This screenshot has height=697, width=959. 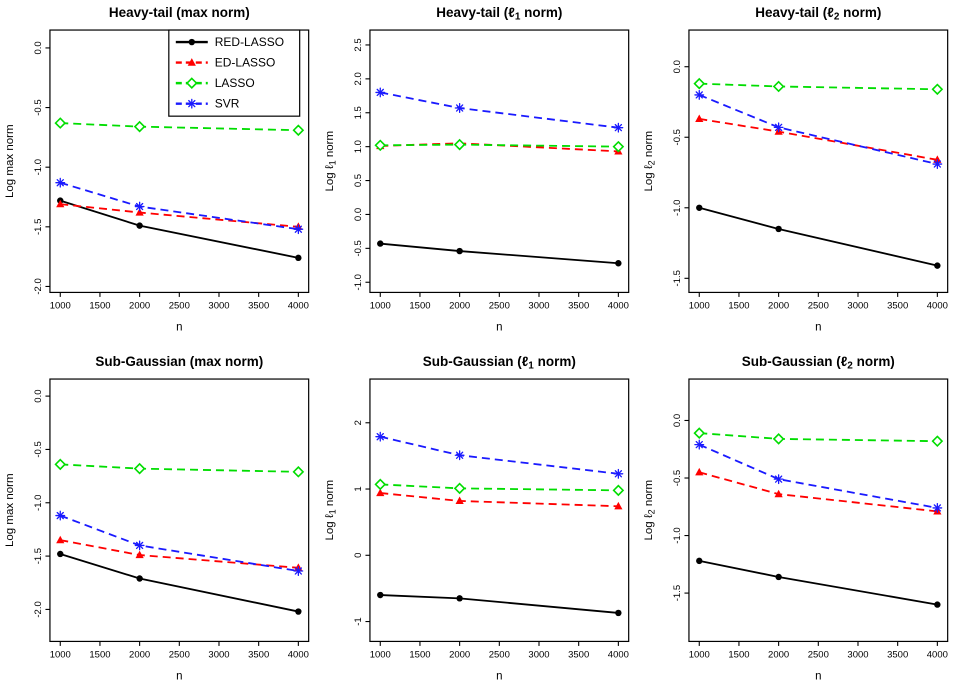 What do you see at coordinates (249, 42) in the screenshot?
I see `legend-label-red-lasso: RED-LASSO` at bounding box center [249, 42].